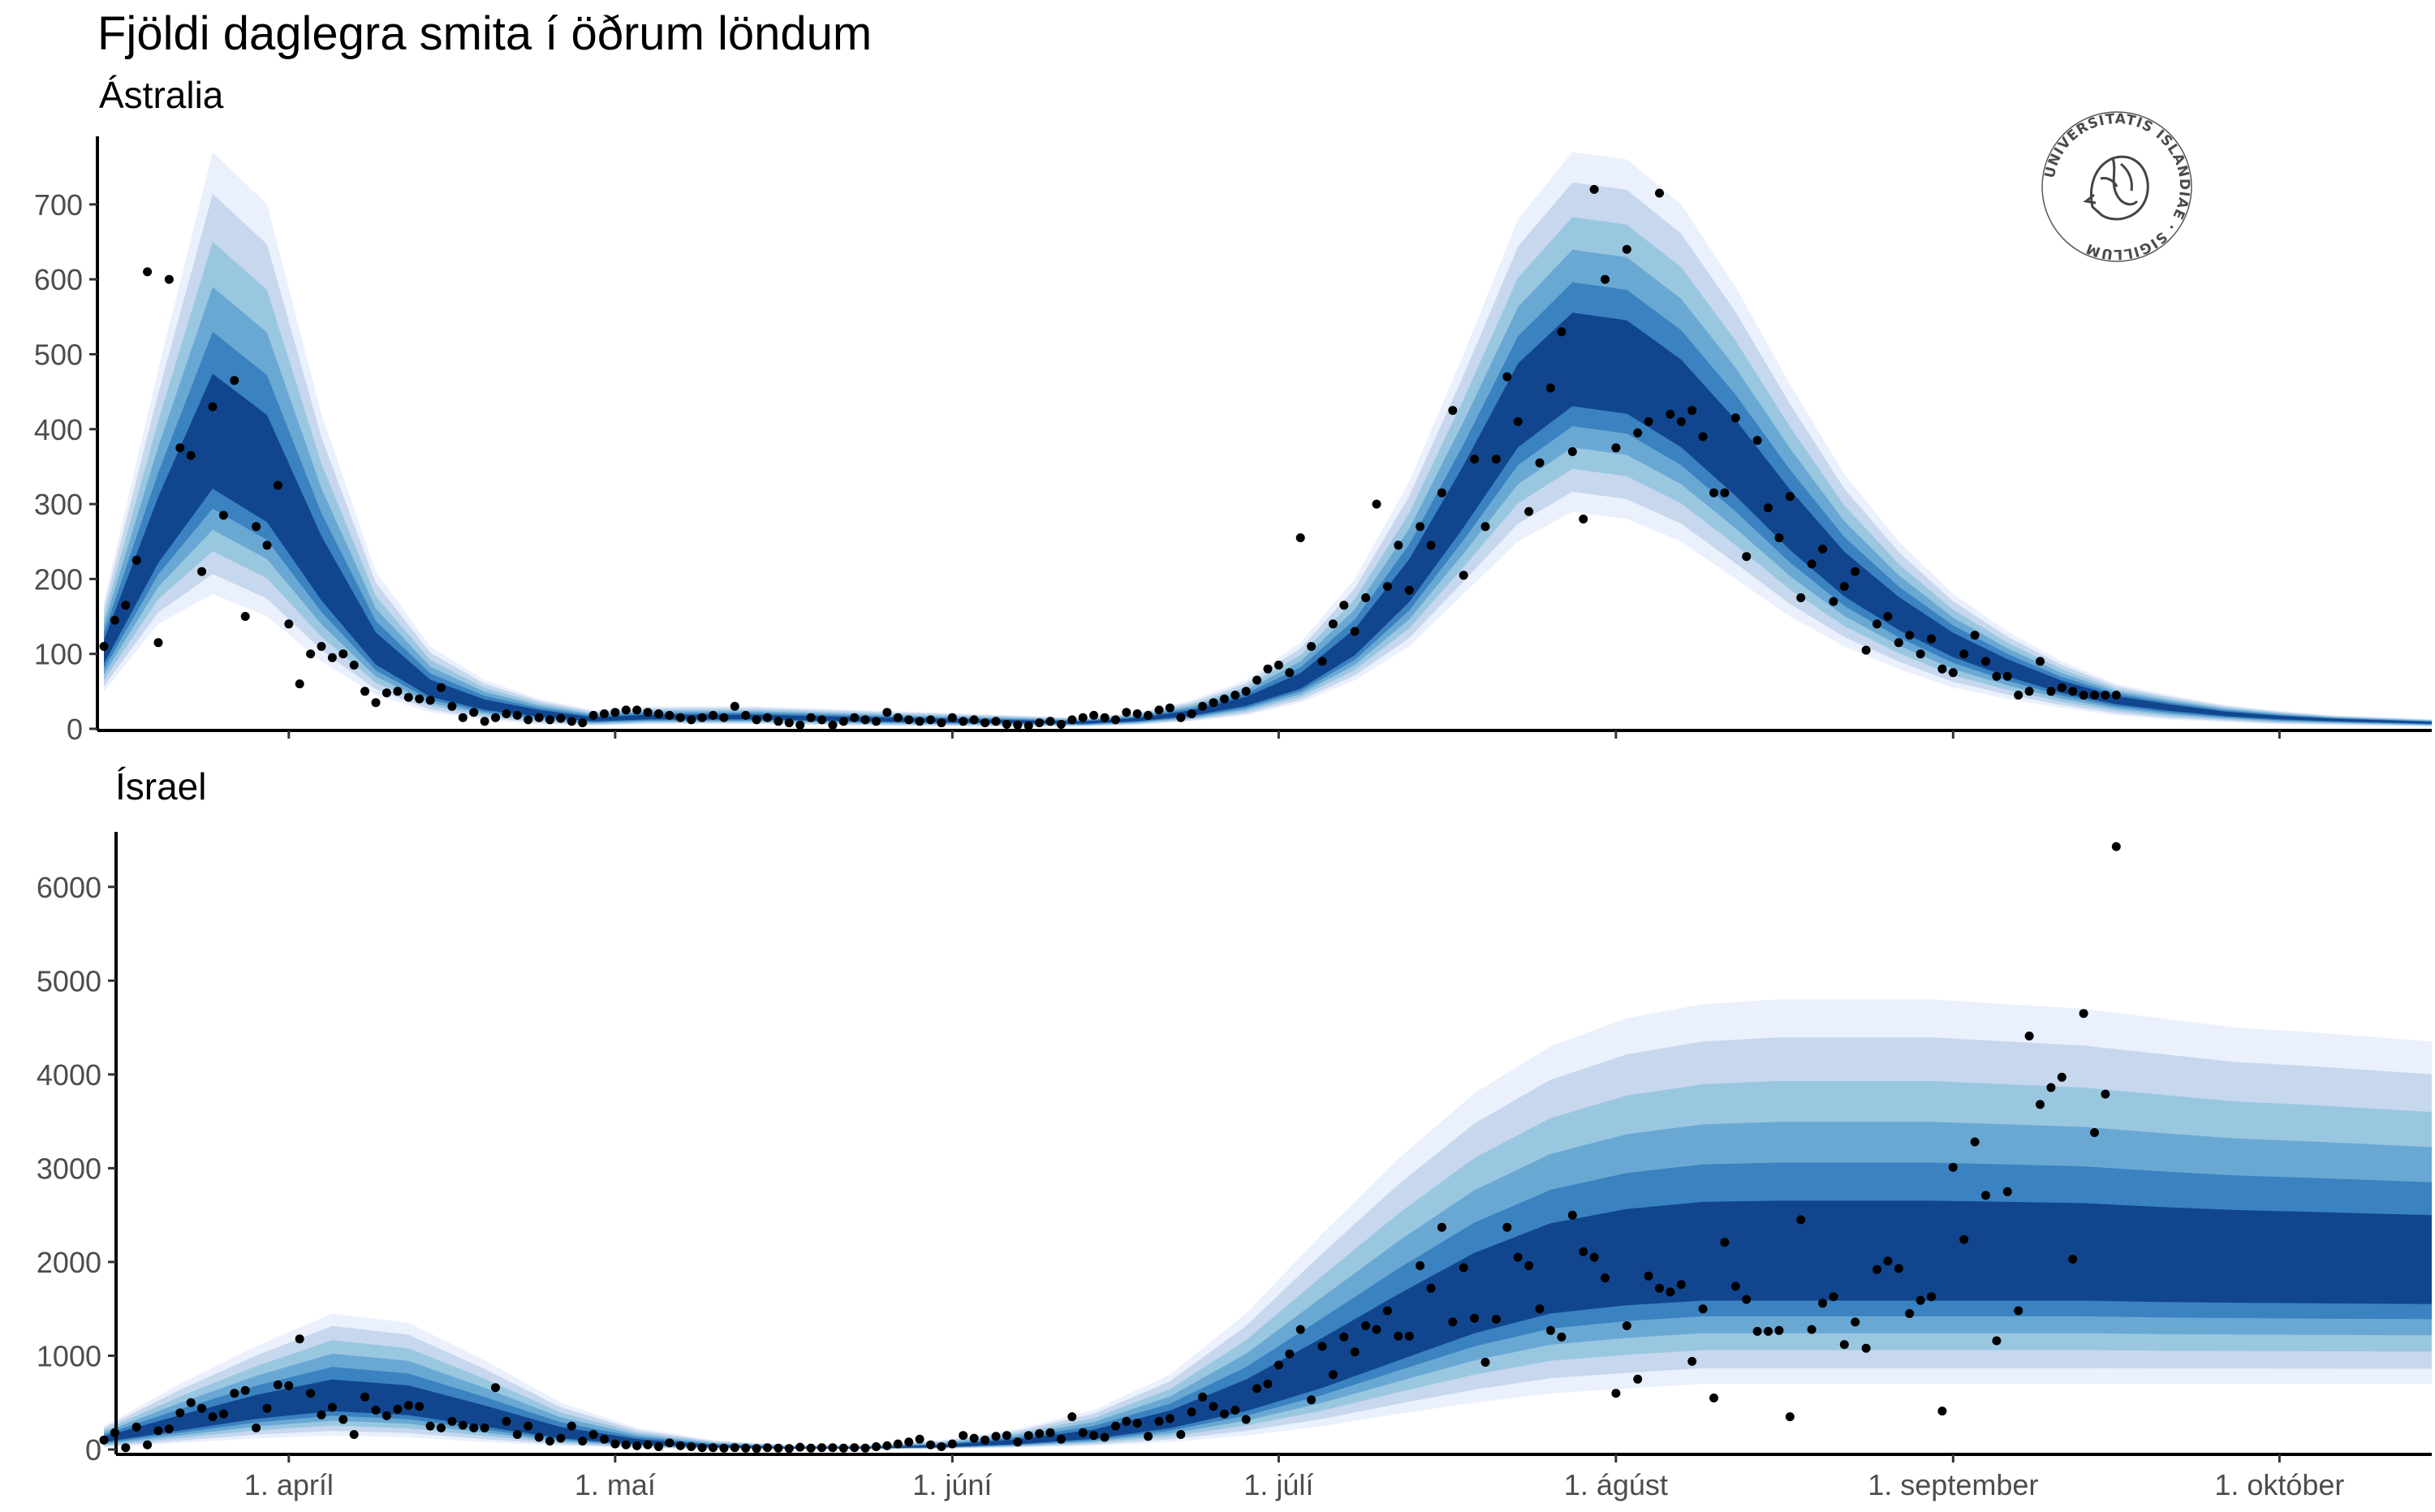  Describe the element at coordinates (69, 981) in the screenshot. I see `y-tick-label: 5000` at that location.